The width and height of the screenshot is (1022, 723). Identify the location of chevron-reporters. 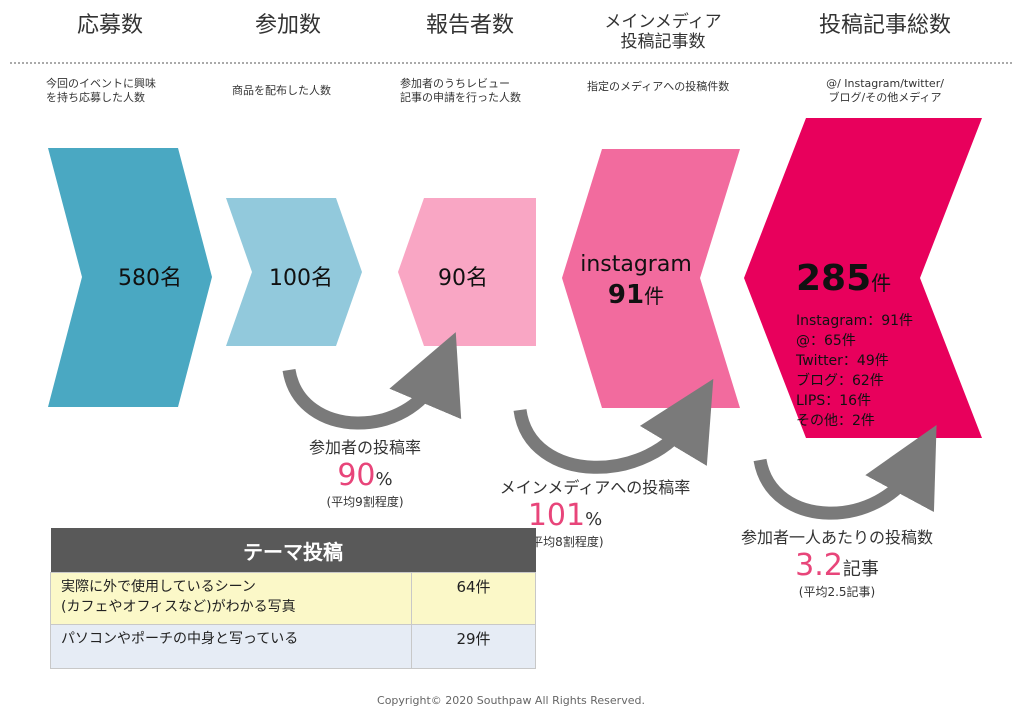
(467, 272).